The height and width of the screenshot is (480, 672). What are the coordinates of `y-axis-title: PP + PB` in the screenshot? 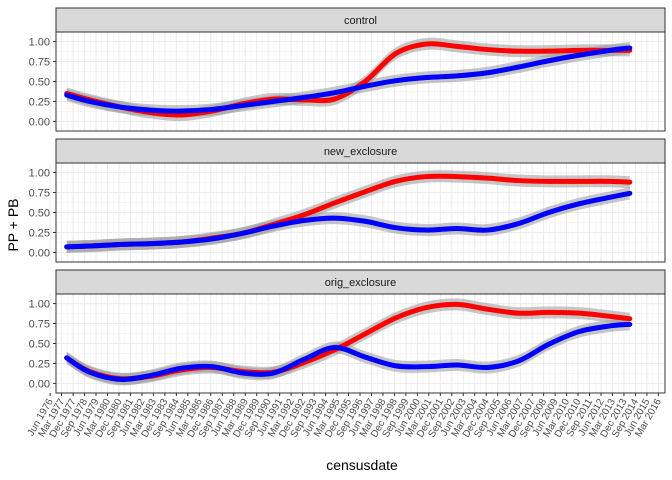 It's located at (13, 224).